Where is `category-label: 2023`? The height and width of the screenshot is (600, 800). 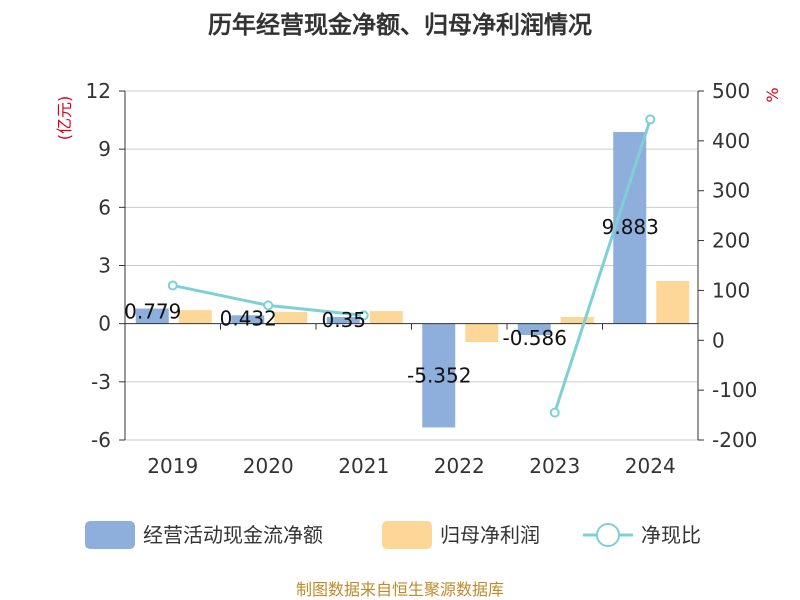
category-label: 2023 is located at coordinates (554, 466).